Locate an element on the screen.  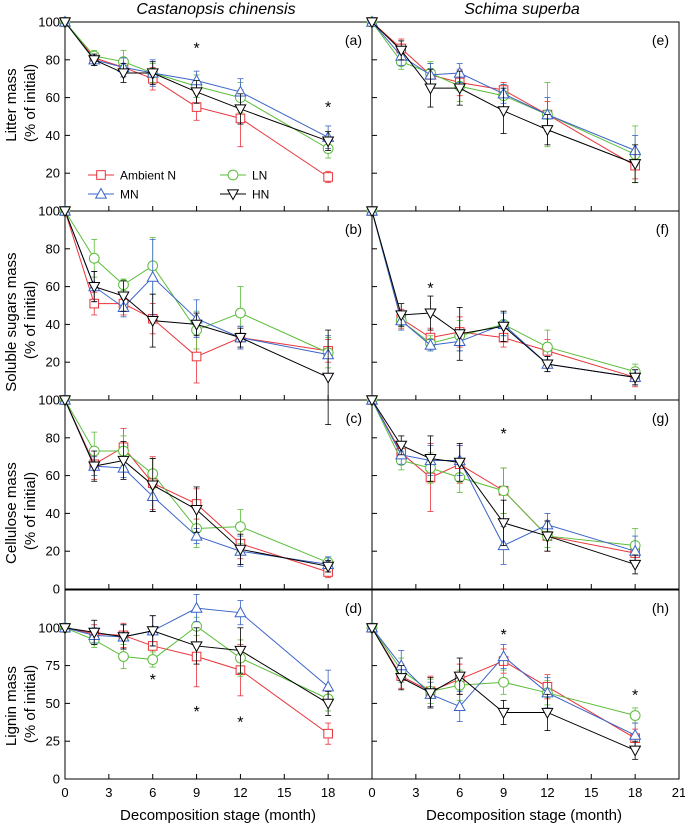
y-tick-label: 75 is located at coordinates (53, 665).